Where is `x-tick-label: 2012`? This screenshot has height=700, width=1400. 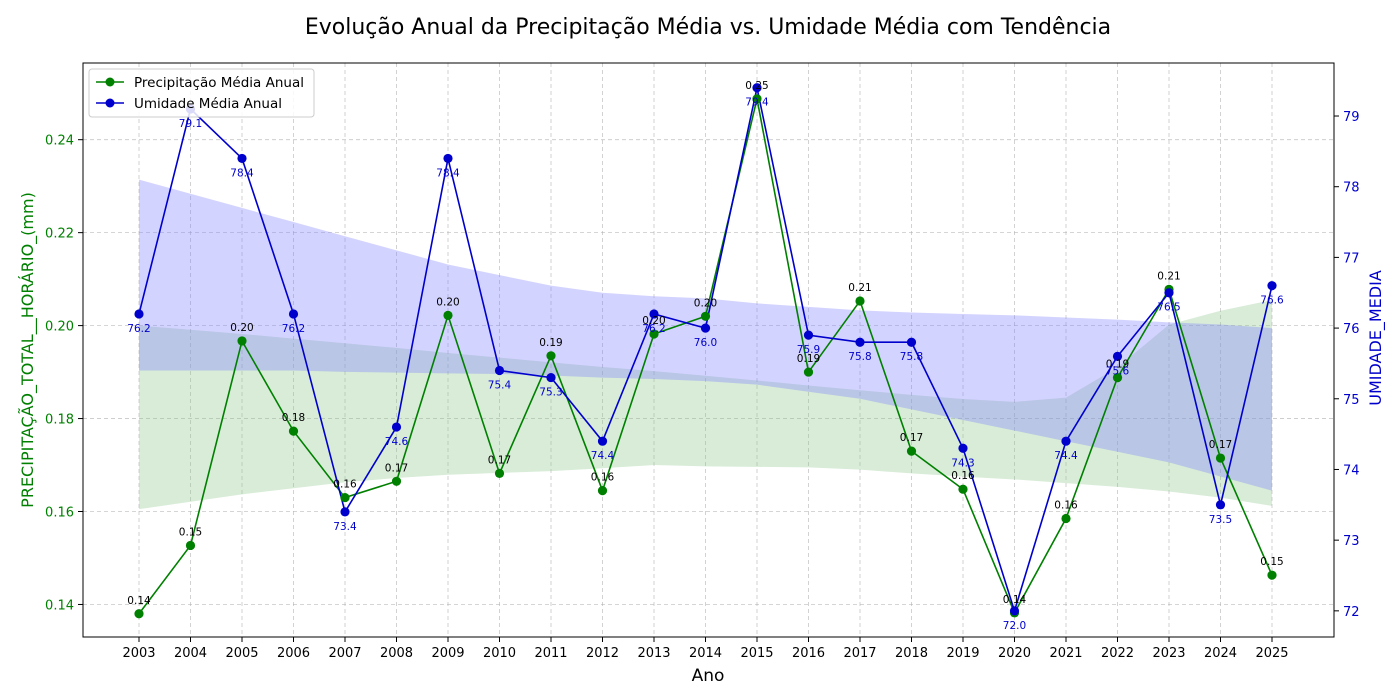 x-tick-label: 2012 is located at coordinates (602, 653).